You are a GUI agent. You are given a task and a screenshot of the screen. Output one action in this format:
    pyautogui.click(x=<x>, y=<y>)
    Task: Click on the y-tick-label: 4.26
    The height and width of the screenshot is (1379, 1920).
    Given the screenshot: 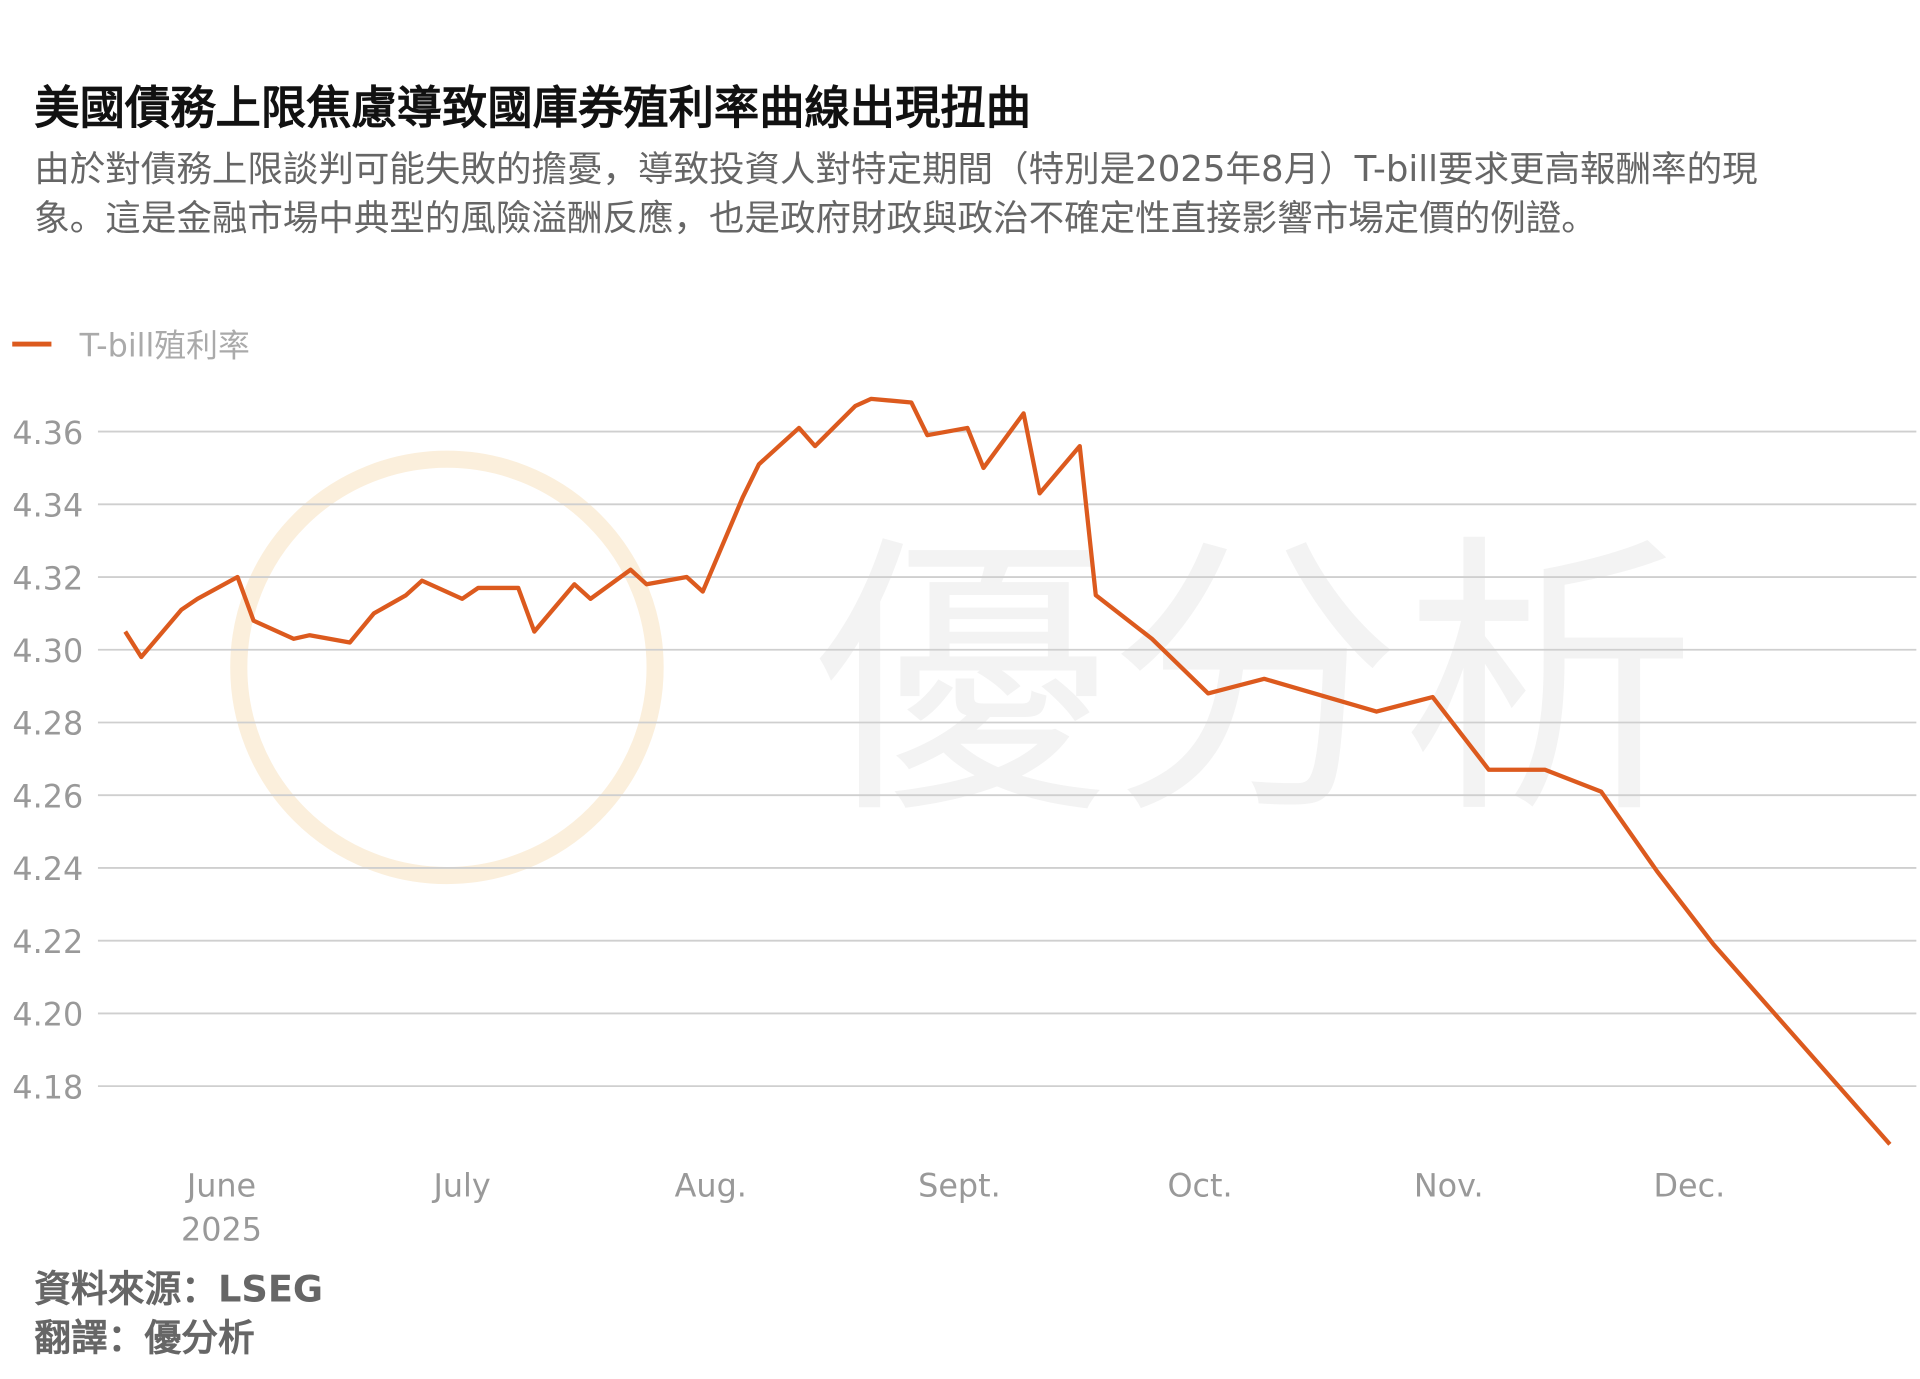 What is the action you would take?
    pyautogui.click(x=47, y=796)
    